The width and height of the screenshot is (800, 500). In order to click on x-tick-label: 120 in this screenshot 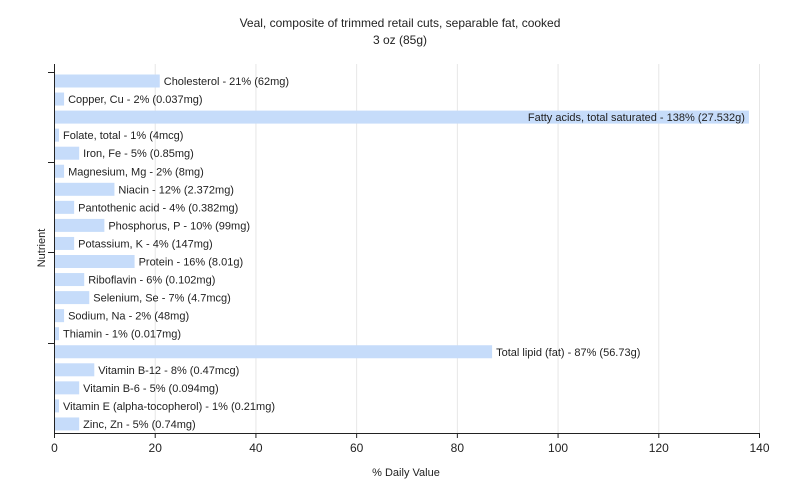, I will do `click(659, 448)`.